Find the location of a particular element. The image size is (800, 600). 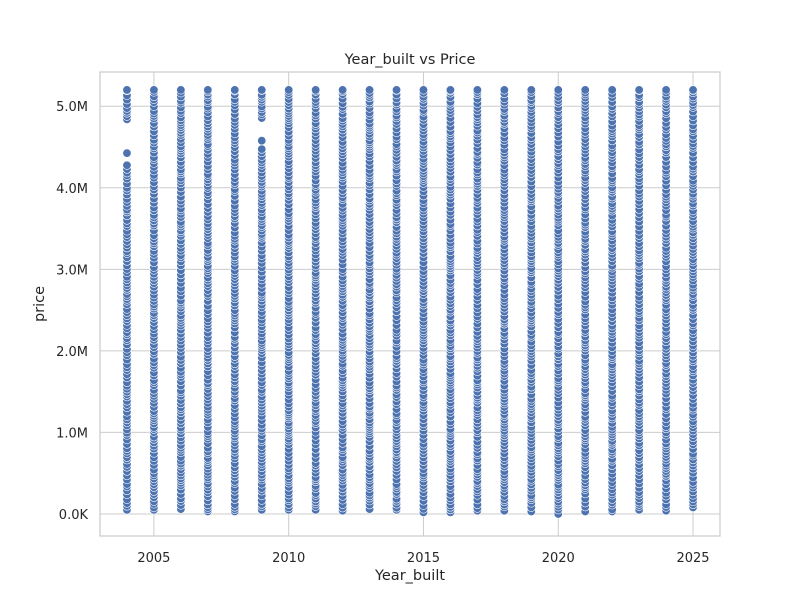

y-tick-label: 4.0M is located at coordinates (72, 189).